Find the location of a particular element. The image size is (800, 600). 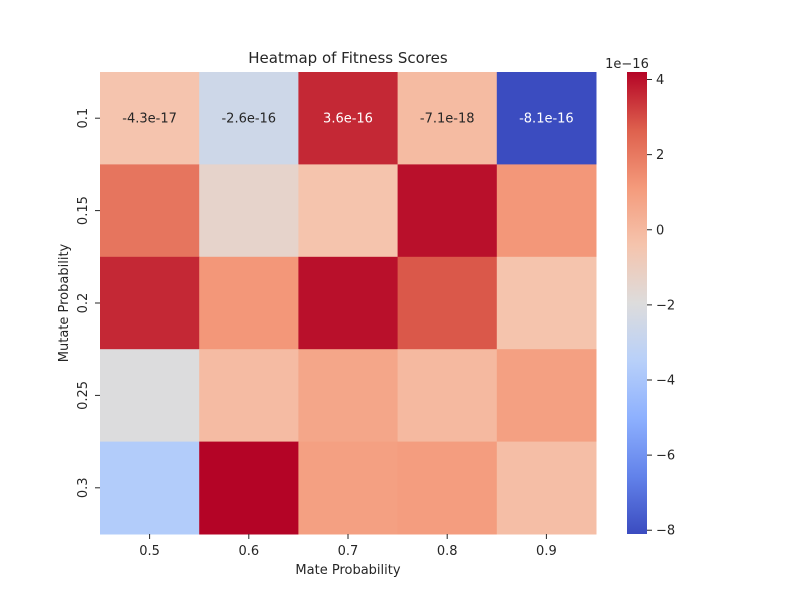

cell-annotation: -7.1e-18 is located at coordinates (447, 119).